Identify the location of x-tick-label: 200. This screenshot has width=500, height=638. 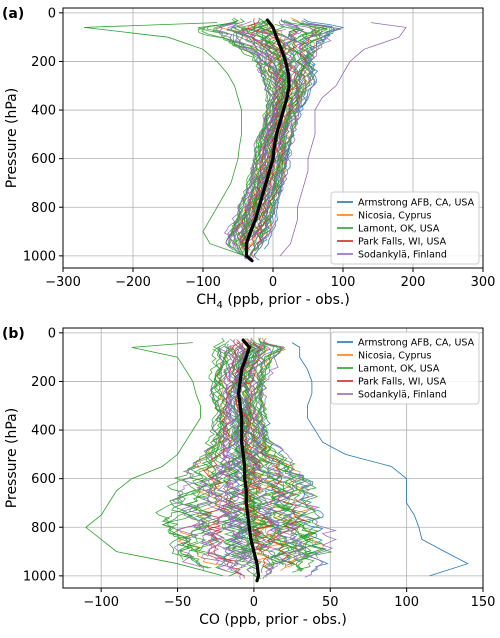
(413, 282).